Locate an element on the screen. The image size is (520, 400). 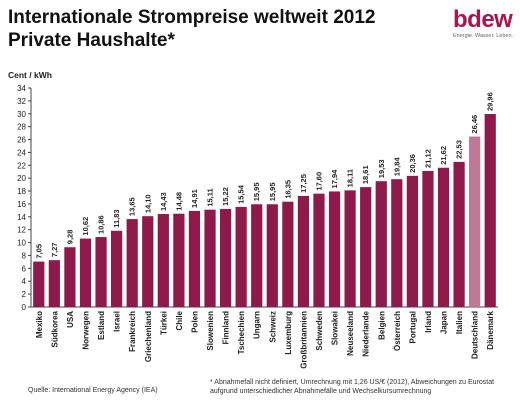
value-label: 26,46 is located at coordinates (474, 124).